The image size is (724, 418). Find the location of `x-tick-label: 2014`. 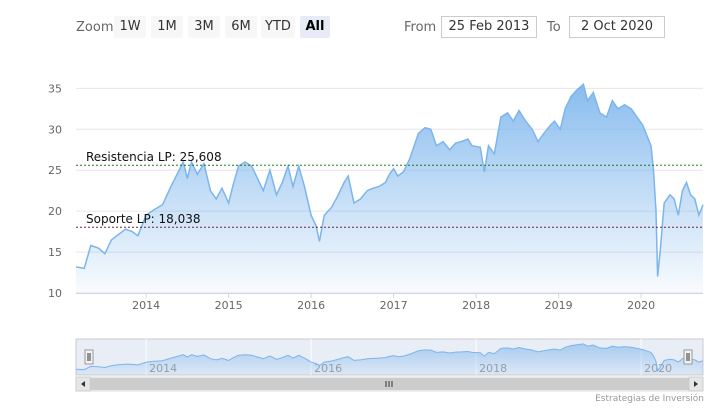

x-tick-label: 2014 is located at coordinates (146, 305).